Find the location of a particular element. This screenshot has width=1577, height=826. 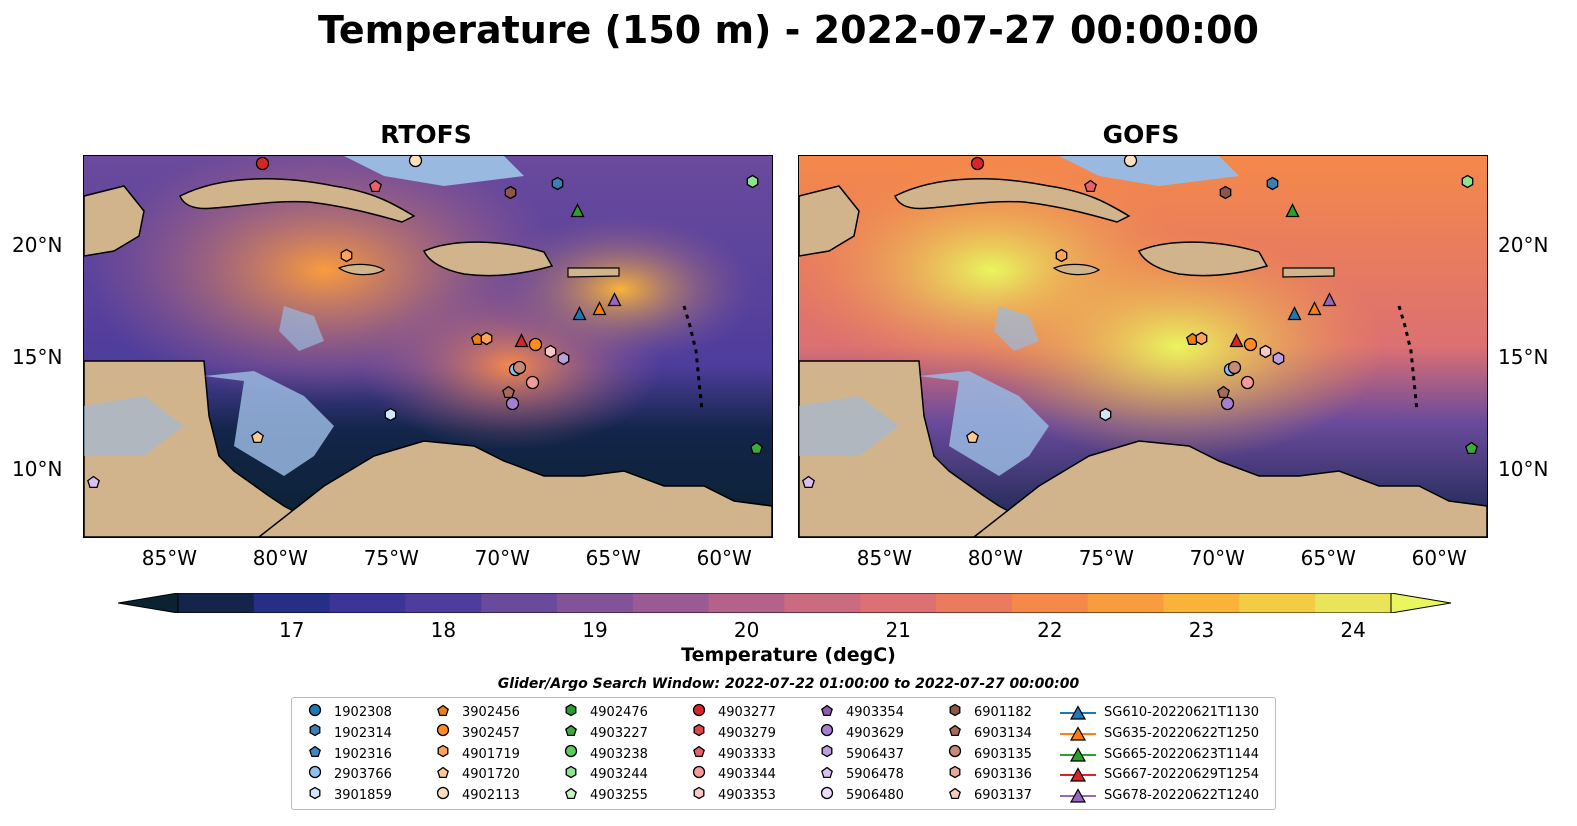

legend-label: SG667-20220629T1254 is located at coordinates (1182, 775).